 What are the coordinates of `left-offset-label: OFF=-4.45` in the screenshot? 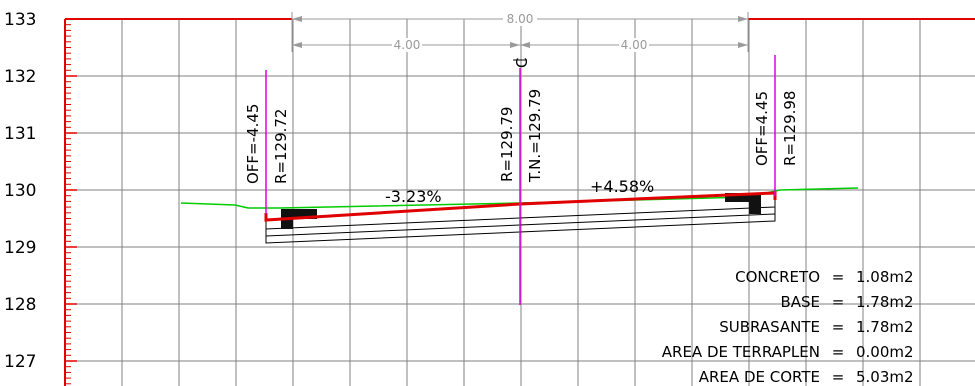 It's located at (253, 144).